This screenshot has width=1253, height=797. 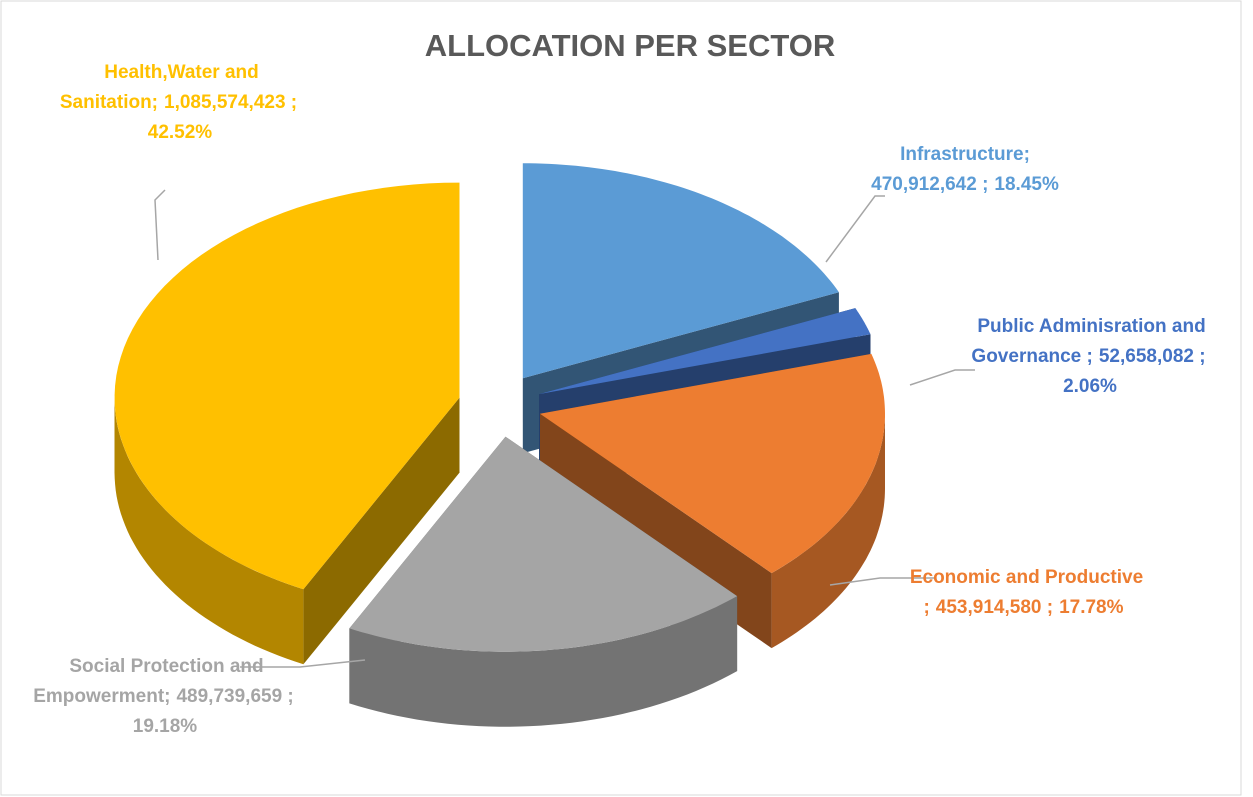 I want to click on data-label: Infrastructure; 470,912,642 ; 18.45%, so click(x=965, y=170).